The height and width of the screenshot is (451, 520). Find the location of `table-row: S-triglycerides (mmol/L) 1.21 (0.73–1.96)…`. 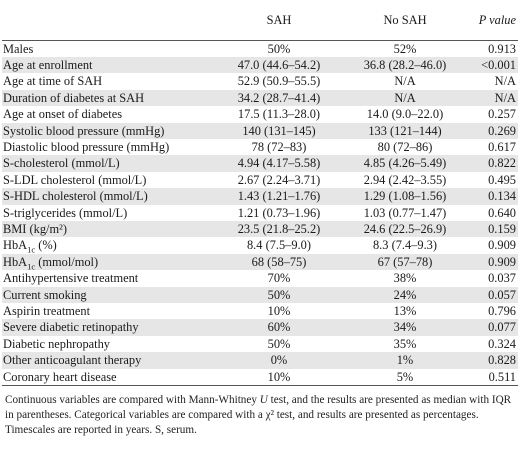

table-row: S-triglycerides (mmol/L) 1.21 (0.73–1.96)… is located at coordinates (260, 213).